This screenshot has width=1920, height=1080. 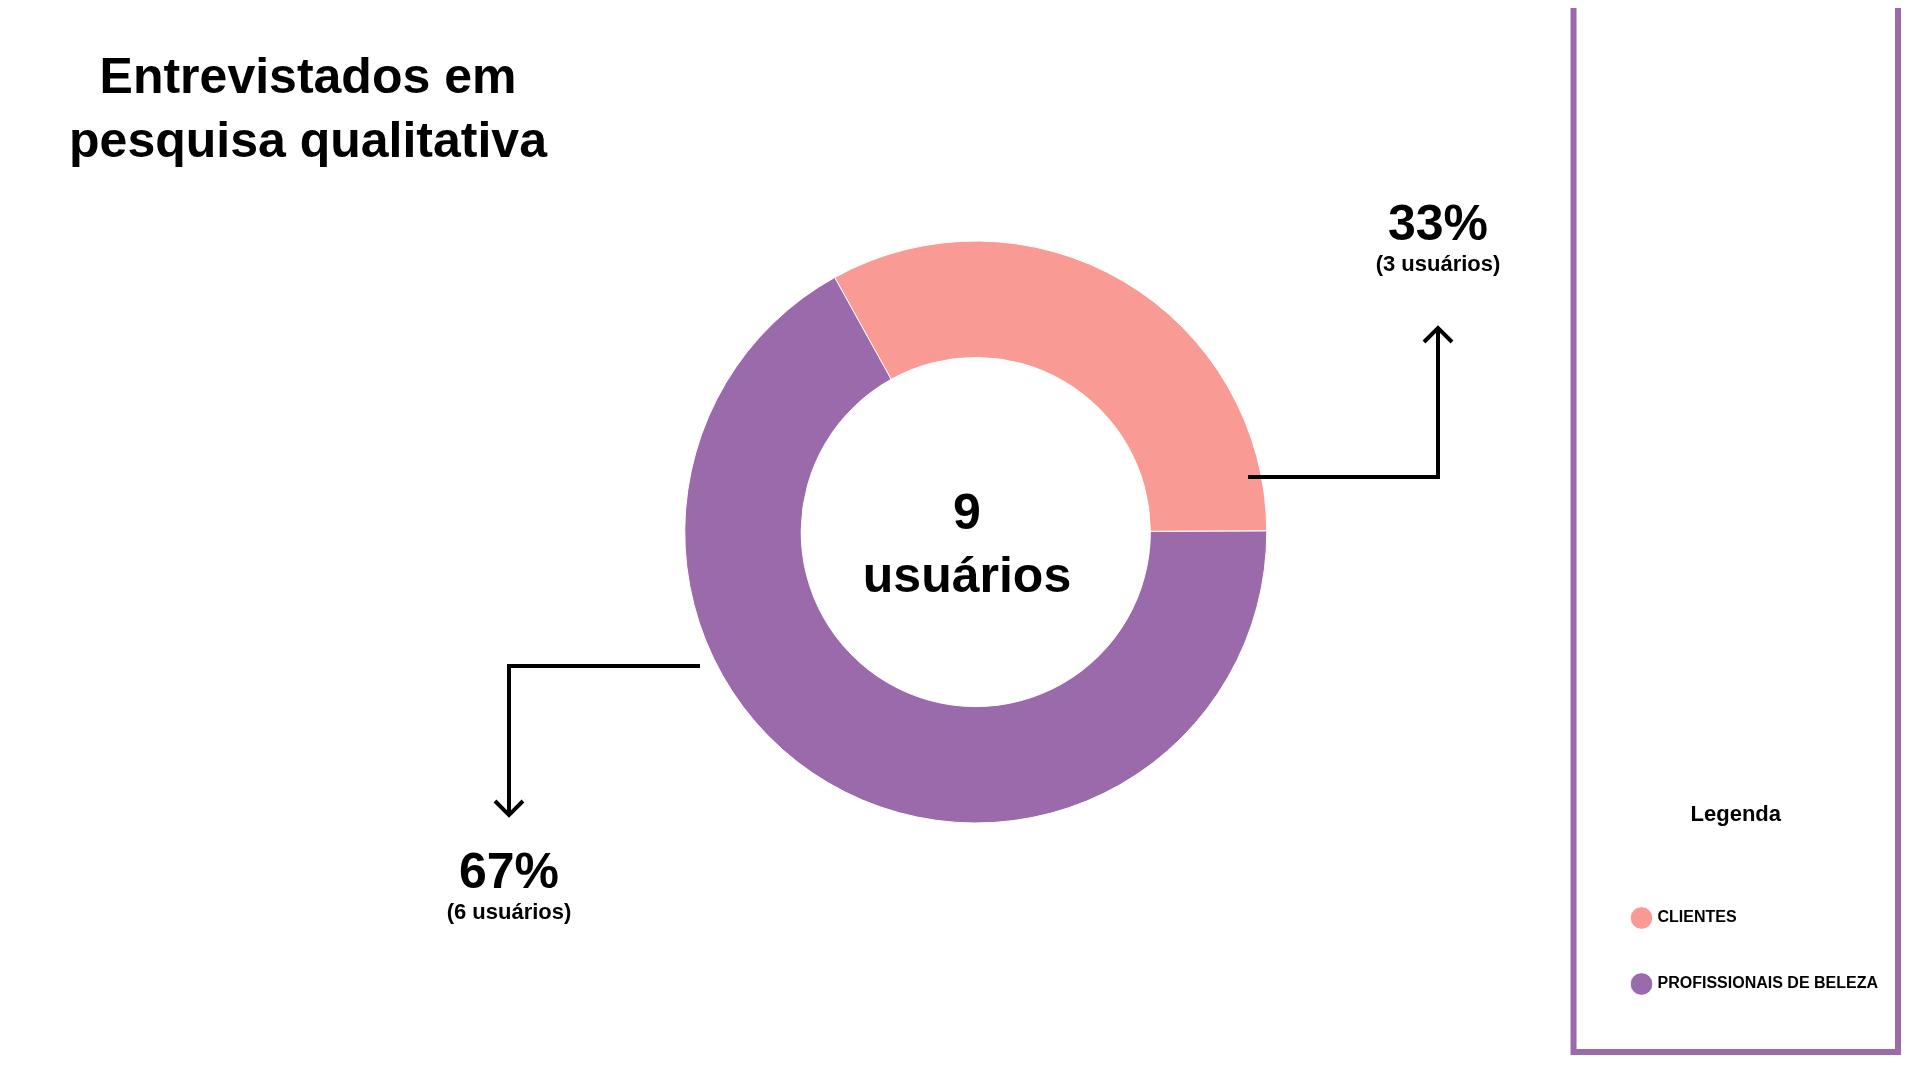 I want to click on legend-label: PROFISSIONAIS DE BELEZA, so click(x=1768, y=983).